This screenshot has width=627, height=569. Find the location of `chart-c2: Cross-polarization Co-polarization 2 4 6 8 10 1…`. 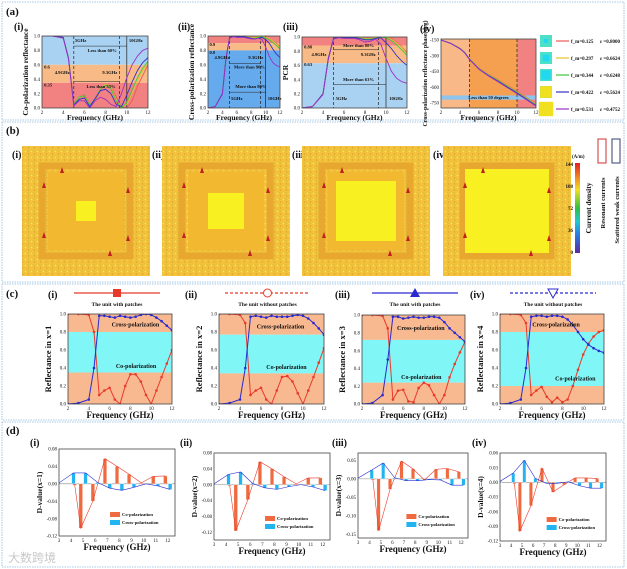

chart-c2: Cross-polarization Co-polarization 2 4 6 8 10 1… is located at coordinates (260, 366).